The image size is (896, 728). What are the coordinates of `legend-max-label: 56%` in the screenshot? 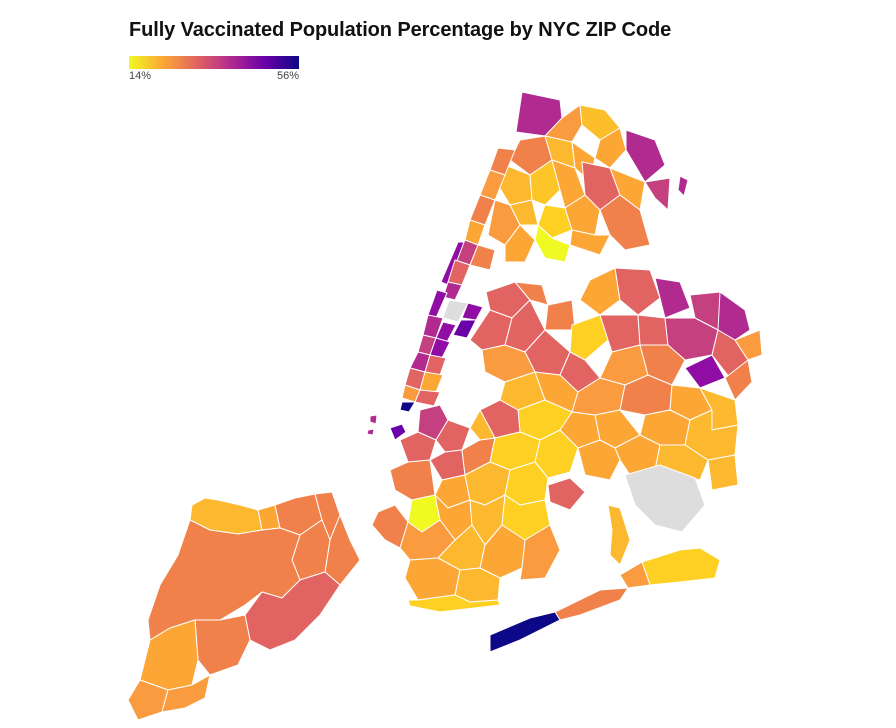 It's located at (287, 76).